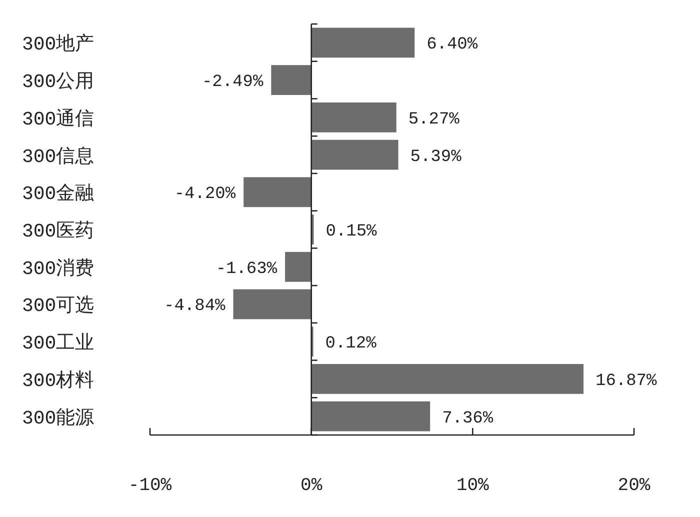 The width and height of the screenshot is (700, 517). What do you see at coordinates (205, 194) in the screenshot?
I see `data-label: -4.20%` at bounding box center [205, 194].